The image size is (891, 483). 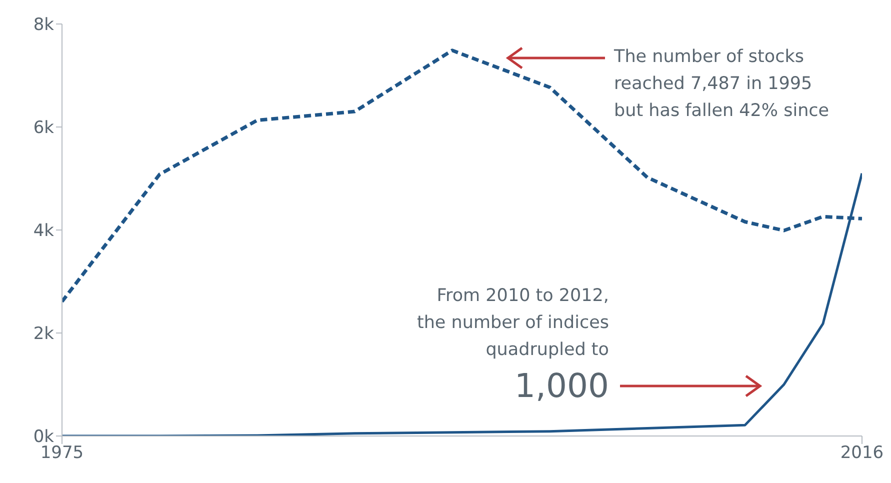 What do you see at coordinates (561, 386) in the screenshot?
I see `annotation: 1,000` at bounding box center [561, 386].